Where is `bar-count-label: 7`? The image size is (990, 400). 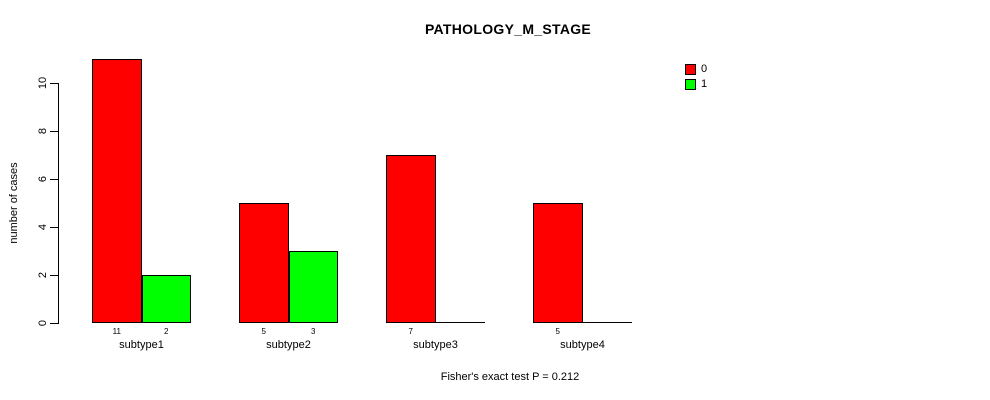 bar-count-label: 7 is located at coordinates (410, 331).